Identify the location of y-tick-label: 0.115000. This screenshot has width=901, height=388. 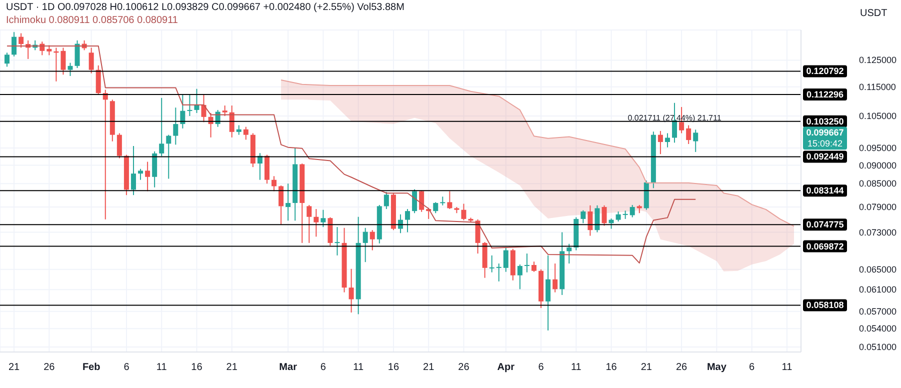
(877, 87).